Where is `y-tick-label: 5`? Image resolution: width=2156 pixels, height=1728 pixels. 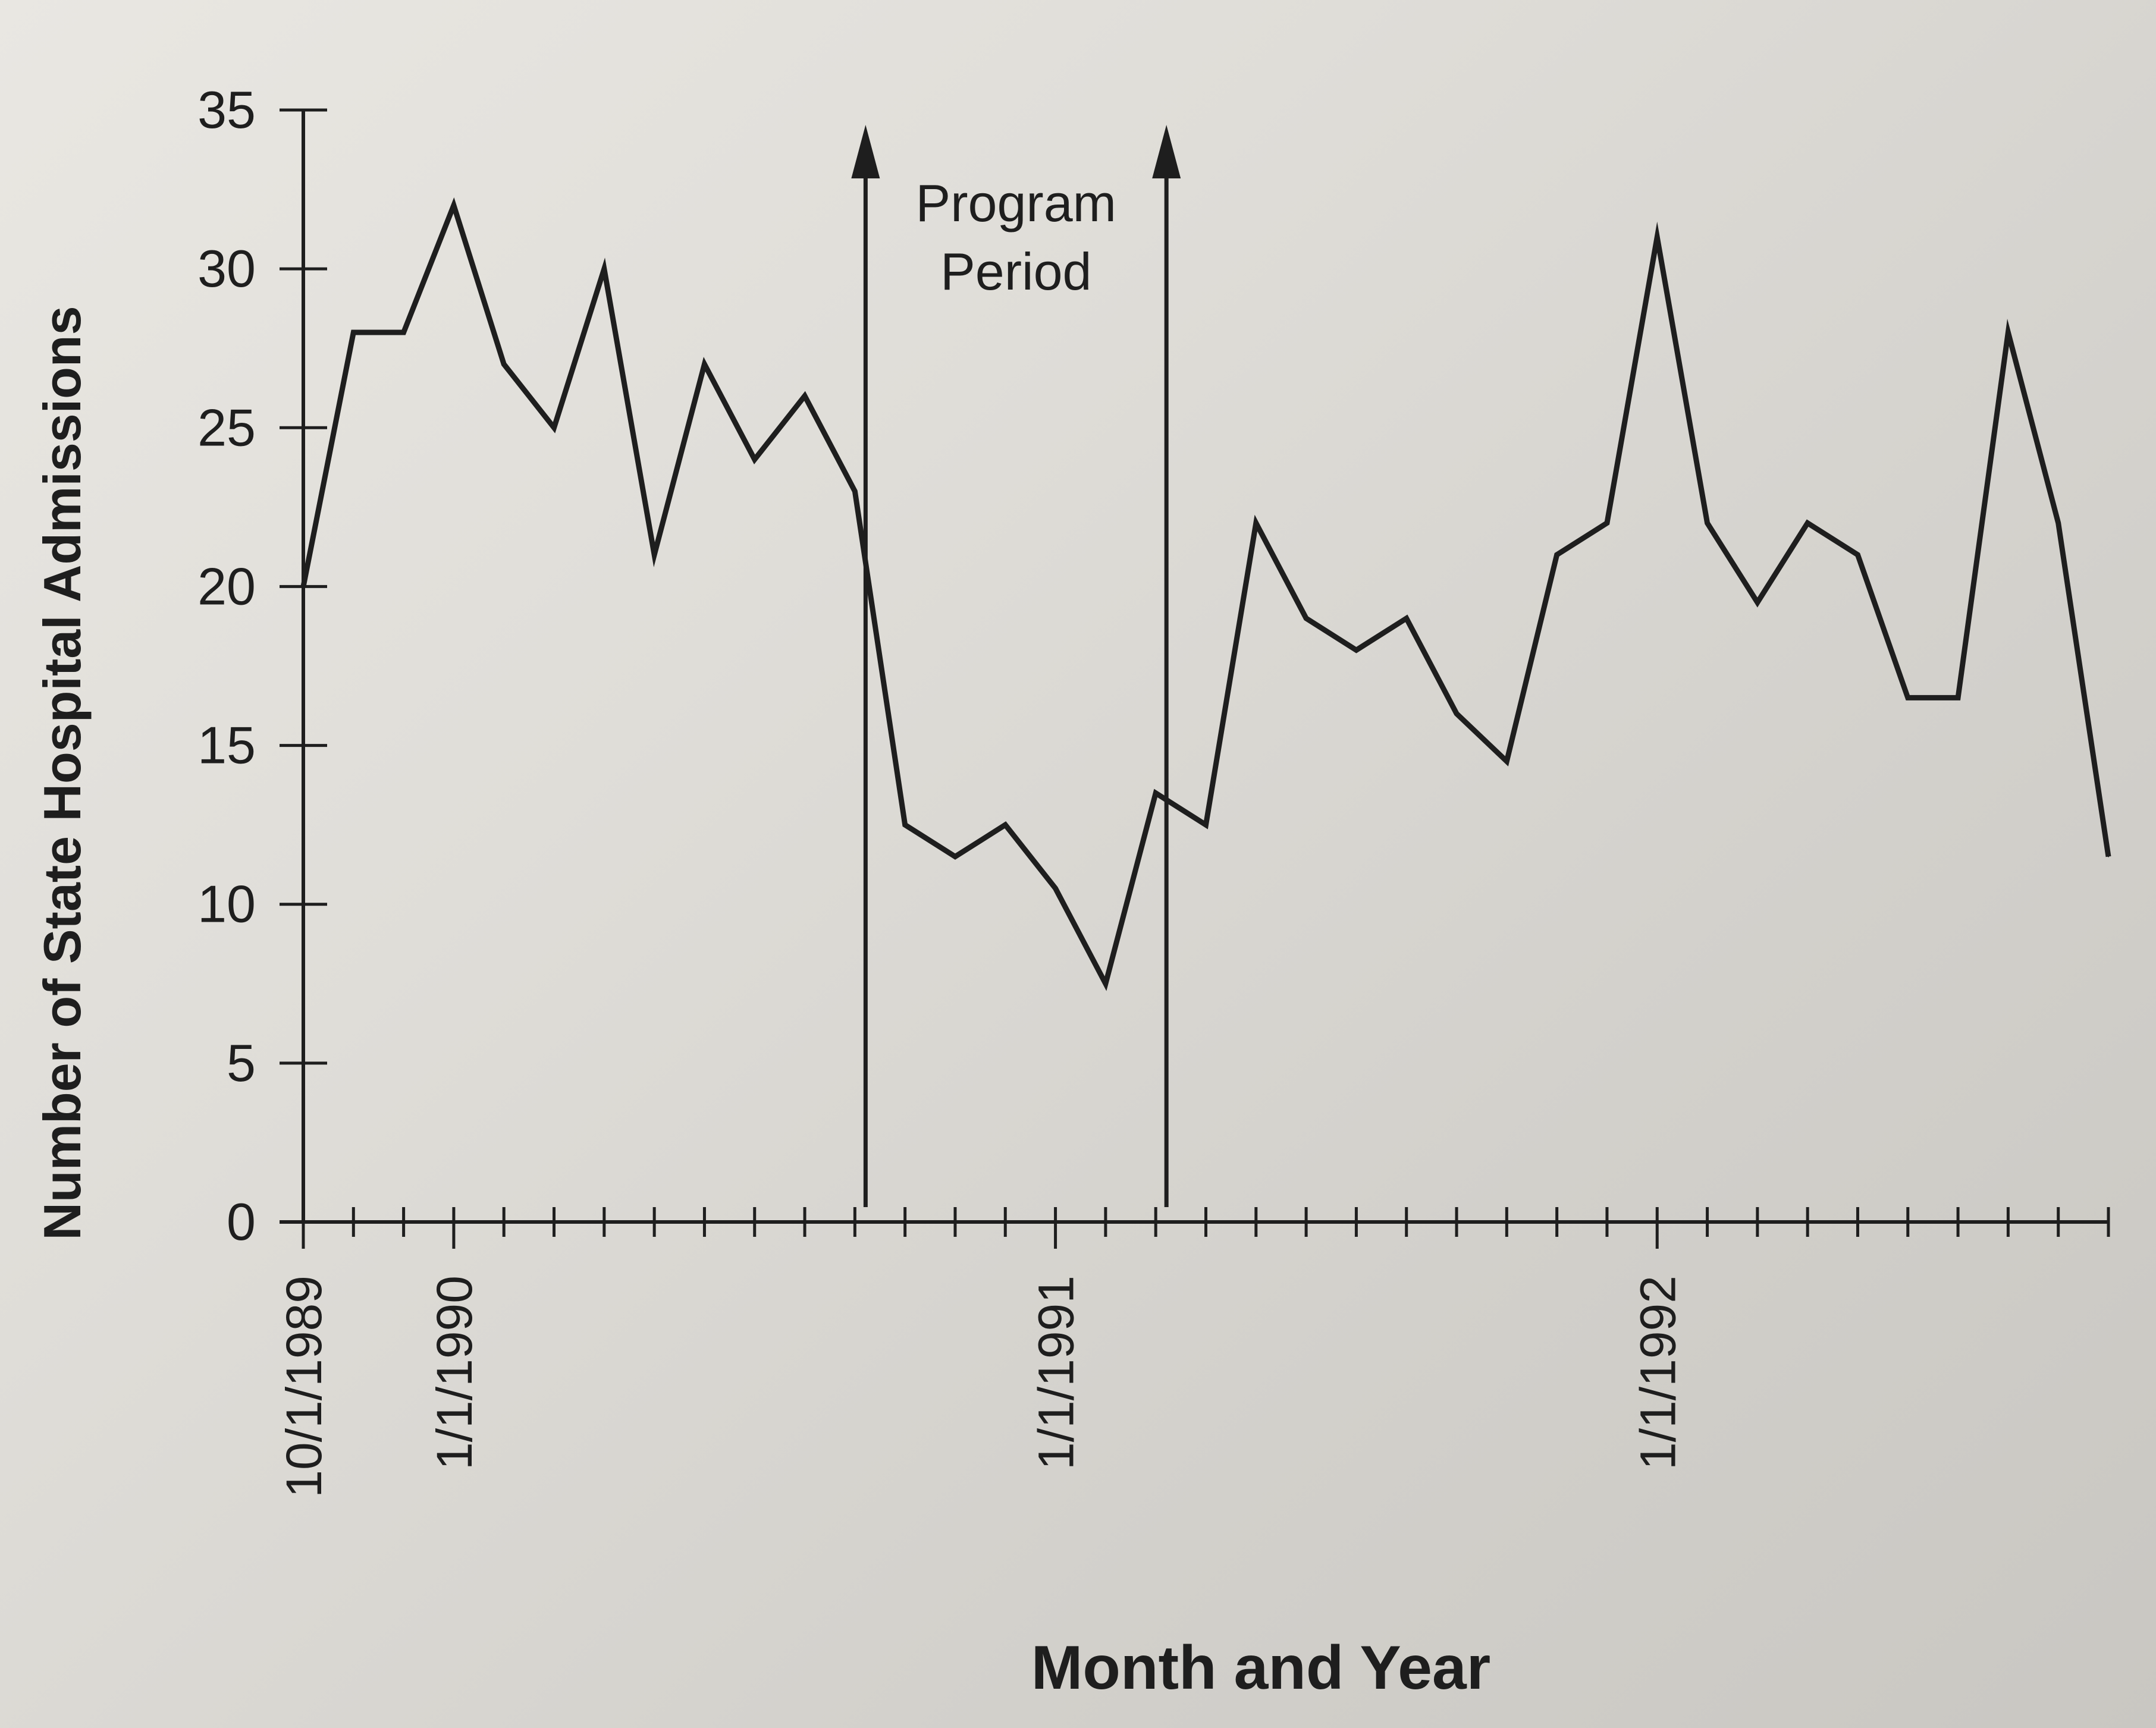 y-tick-label: 5 is located at coordinates (241, 1062).